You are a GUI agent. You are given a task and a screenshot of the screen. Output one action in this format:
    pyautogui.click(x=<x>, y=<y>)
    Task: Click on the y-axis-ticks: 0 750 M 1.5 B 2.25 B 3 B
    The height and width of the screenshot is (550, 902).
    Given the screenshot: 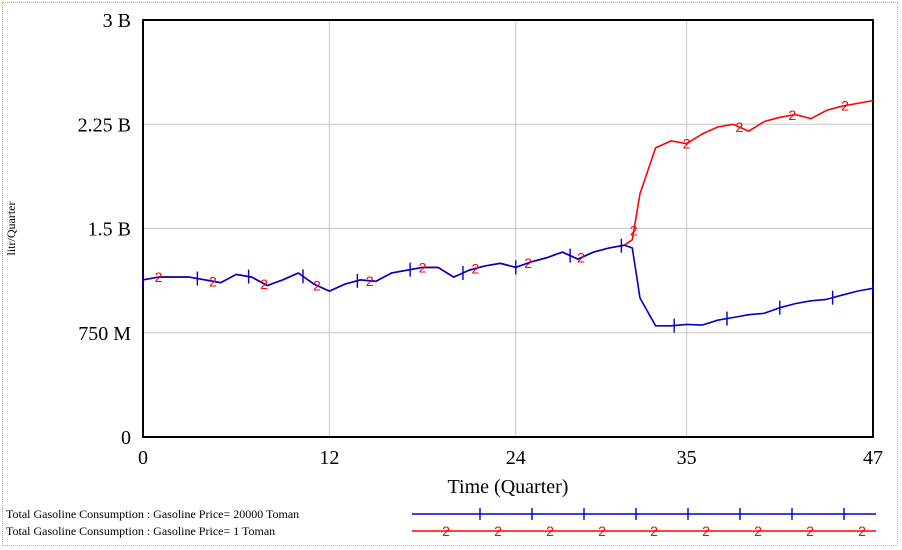 What is the action you would take?
    pyautogui.click(x=105, y=229)
    